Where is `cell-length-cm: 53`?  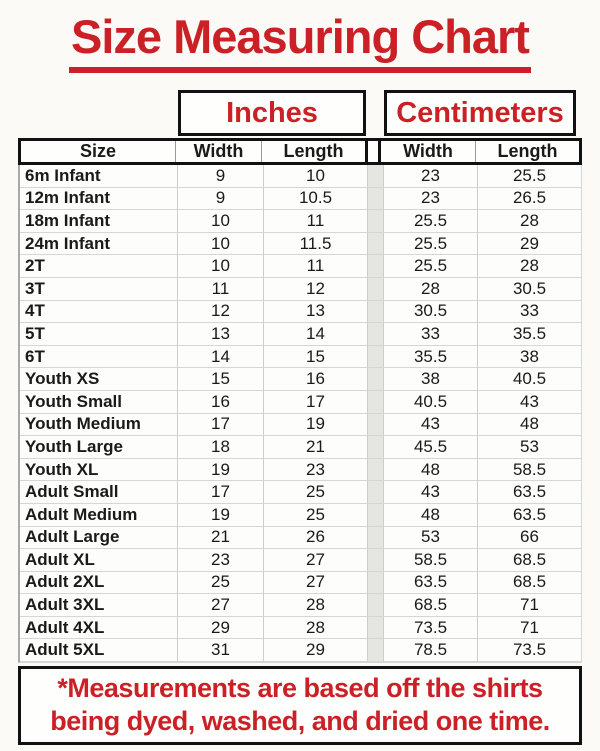
cell-length-cm: 53 is located at coordinates (529, 447).